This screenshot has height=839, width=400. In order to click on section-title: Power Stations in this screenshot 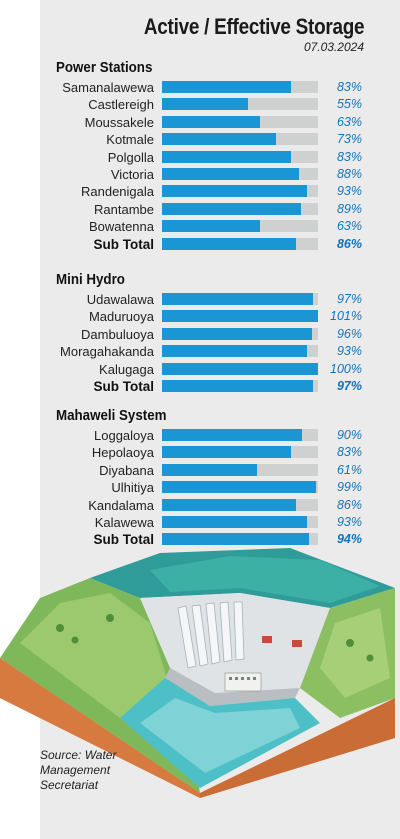, I will do `click(104, 68)`.